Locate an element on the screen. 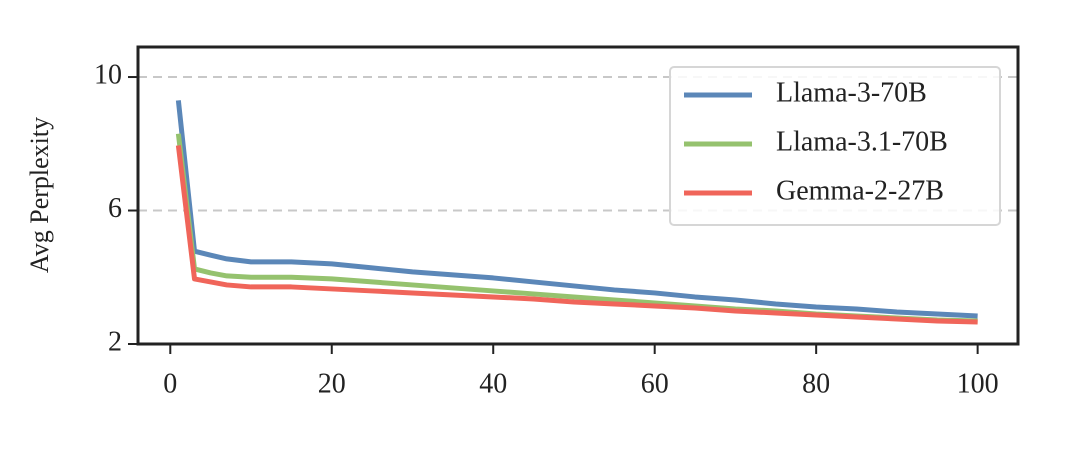 This screenshot has height=450, width=1080. y-tick-label: 10 is located at coordinates (108, 74).